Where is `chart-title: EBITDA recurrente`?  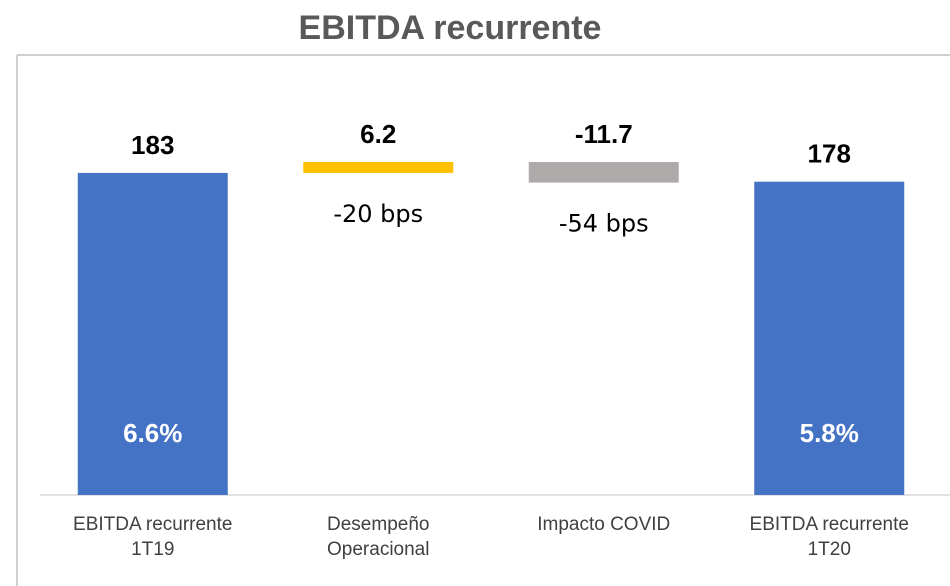
chart-title: EBITDA recurrente is located at coordinates (450, 28).